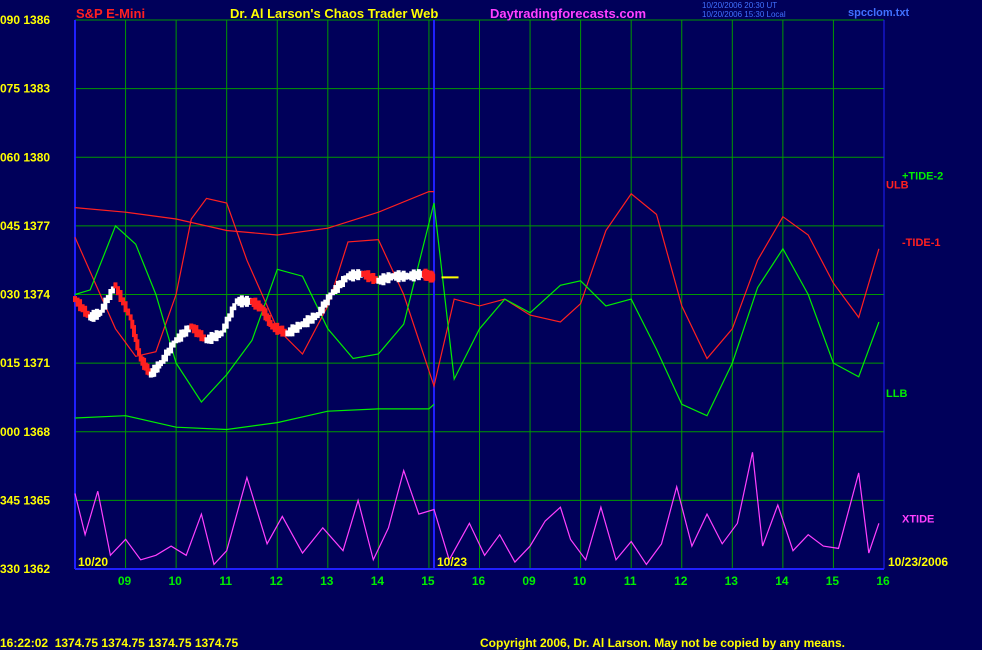 The height and width of the screenshot is (650, 982). I want to click on x-tick-label: 14, so click(378, 581).